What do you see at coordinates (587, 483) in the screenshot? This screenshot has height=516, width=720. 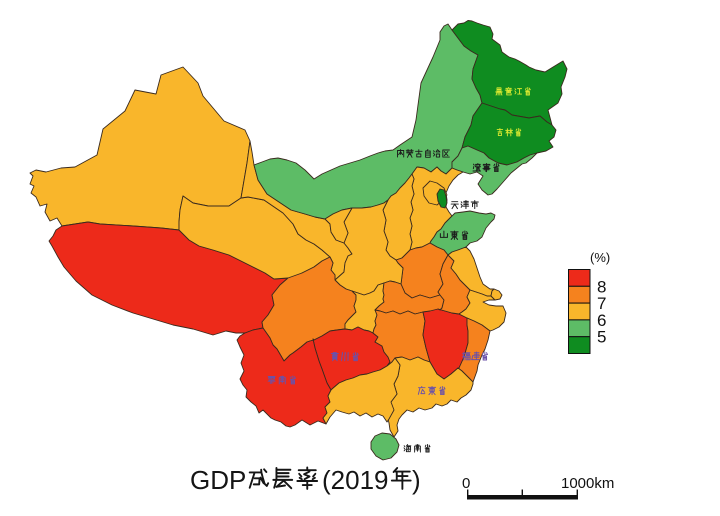 I see `svg-text: 1000km` at bounding box center [587, 483].